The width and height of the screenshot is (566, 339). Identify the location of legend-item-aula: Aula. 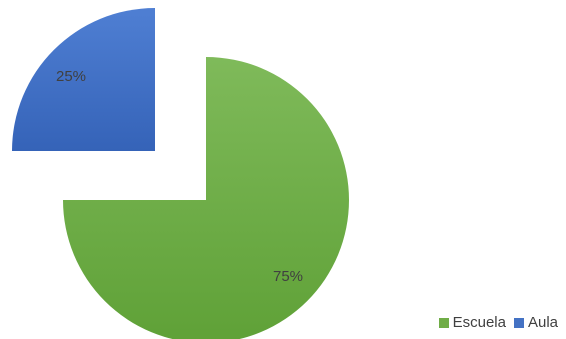
(535, 322).